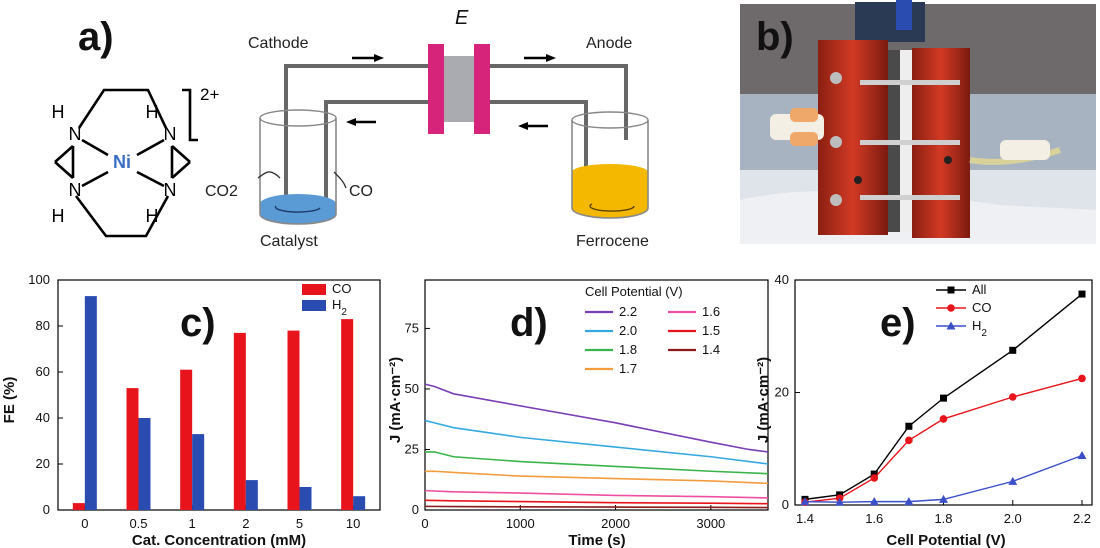  I want to click on panel-a: a) Ni N N N N H H H H 2+, so click(135, 126).